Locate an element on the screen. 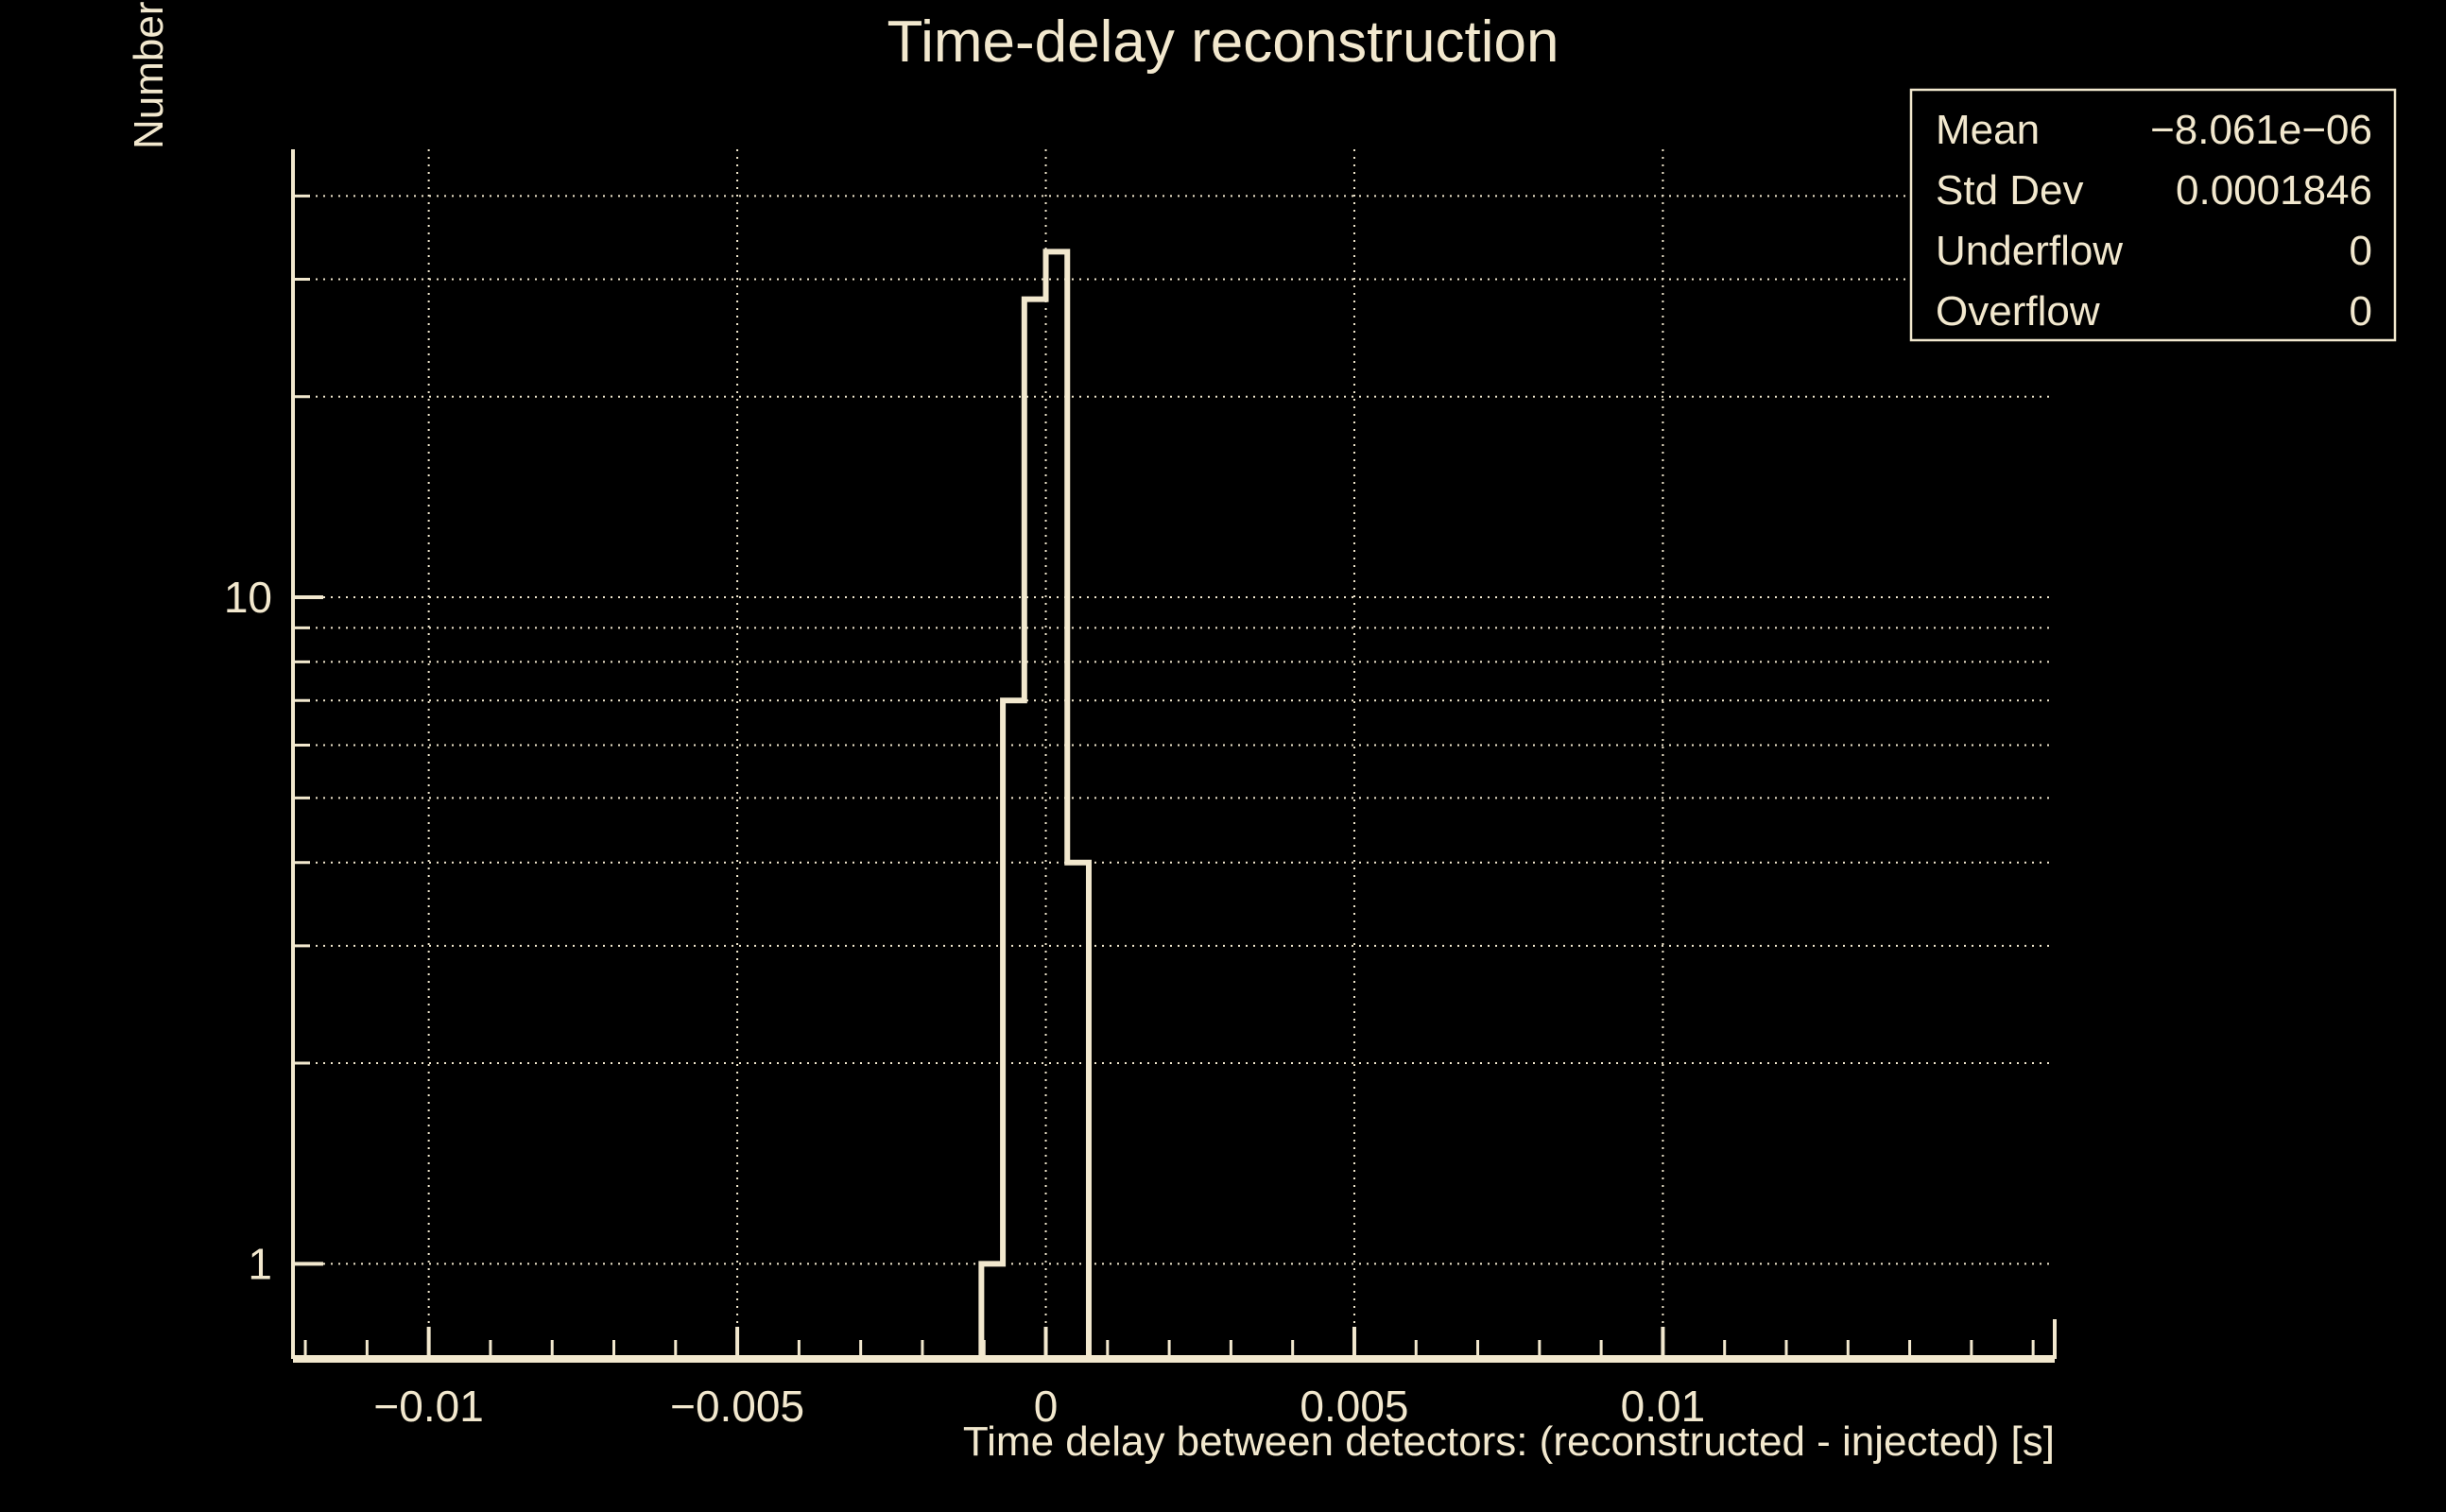 The width and height of the screenshot is (2446, 1512). x-tick-label: −0.01 is located at coordinates (428, 1406).